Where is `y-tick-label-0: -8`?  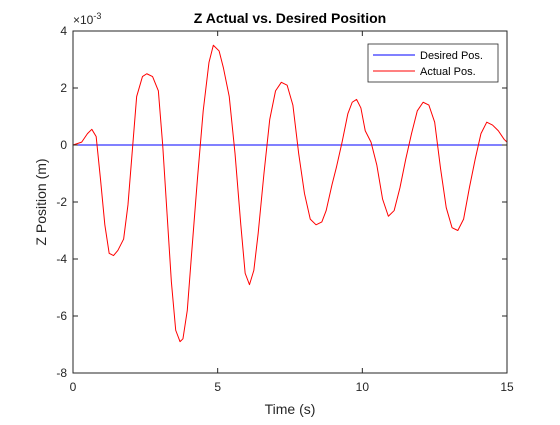 y-tick-label-0: -8 is located at coordinates (61, 373).